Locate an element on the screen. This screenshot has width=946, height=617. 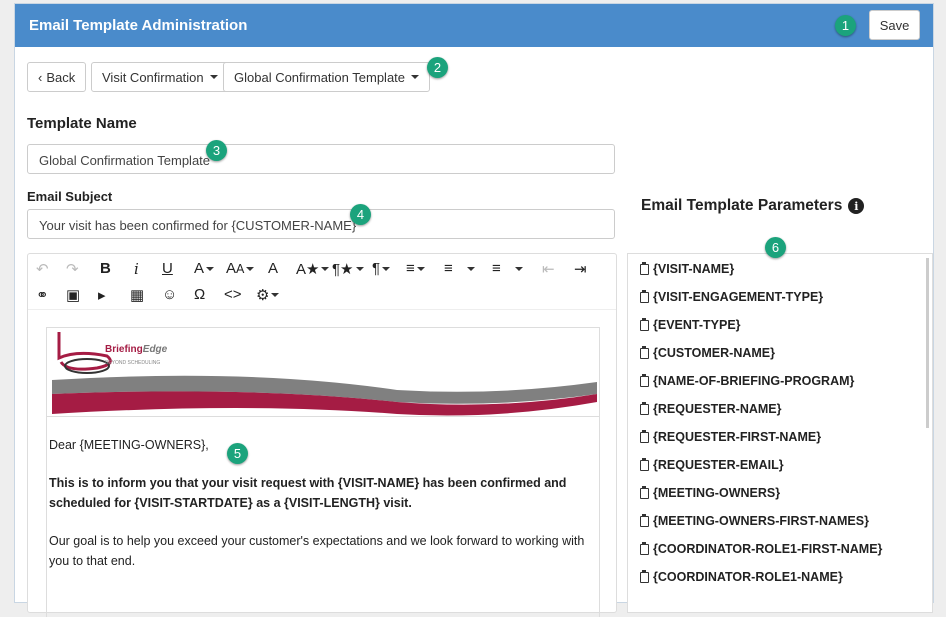
settings-icon: ⚙ is located at coordinates (268, 295).